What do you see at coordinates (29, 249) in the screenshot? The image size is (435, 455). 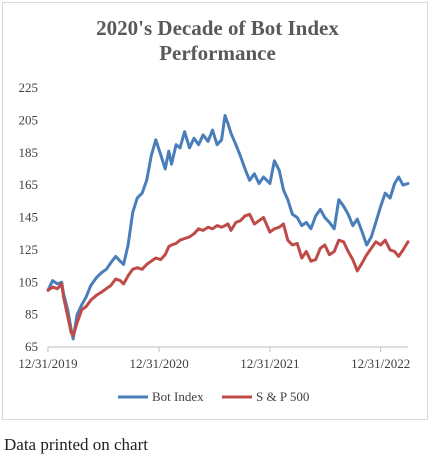 I see `y-tick-label: 125` at bounding box center [29, 249].